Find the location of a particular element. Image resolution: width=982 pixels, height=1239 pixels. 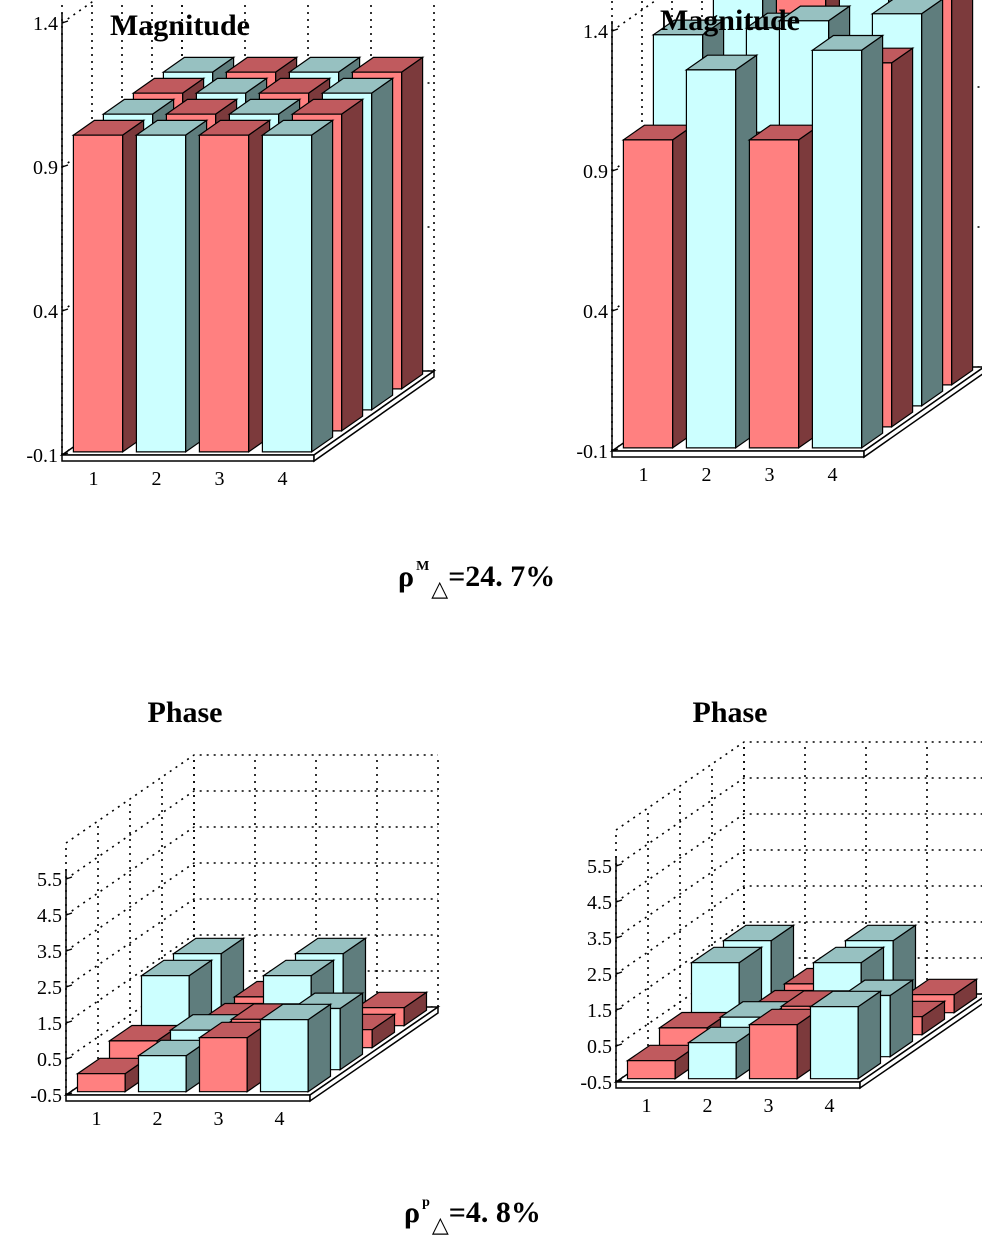

z-tick-label: 0.5 is located at coordinates (599, 1047).